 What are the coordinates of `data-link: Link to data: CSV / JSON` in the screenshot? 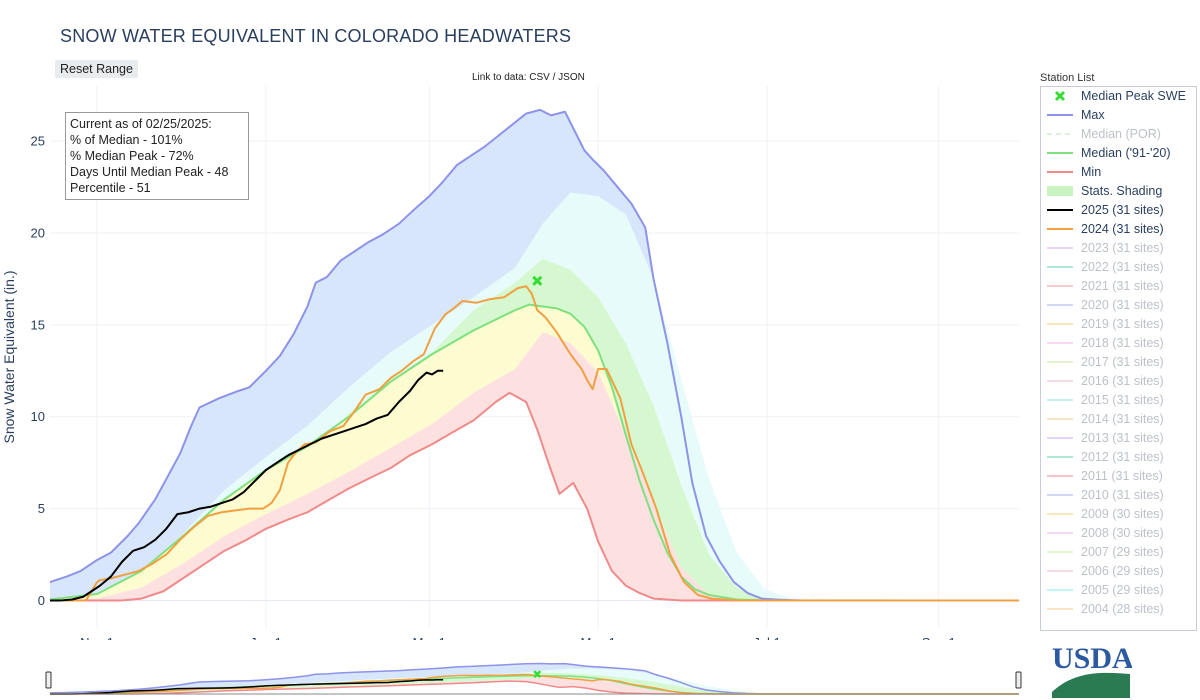 It's located at (528, 77).